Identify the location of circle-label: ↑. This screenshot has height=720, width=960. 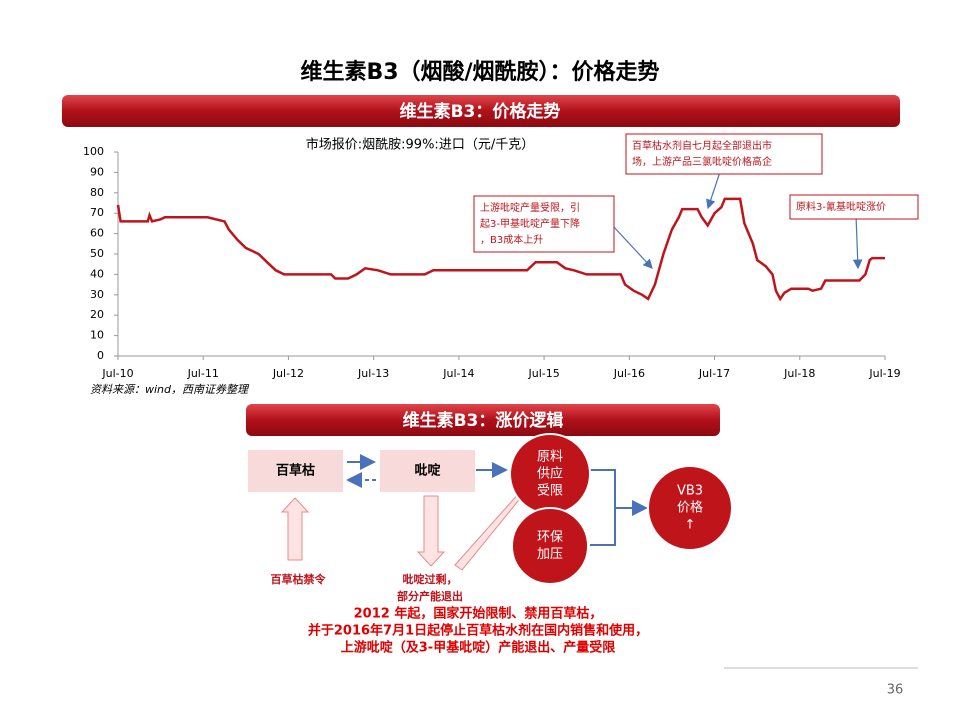
(690, 525).